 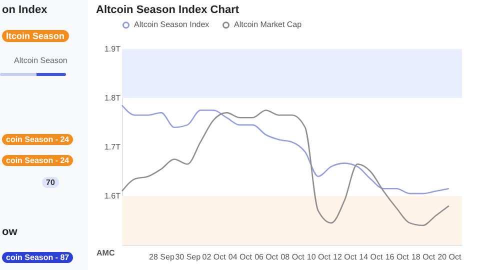 What do you see at coordinates (214, 257) in the screenshot?
I see `x-tick-label: 02 Oct` at bounding box center [214, 257].